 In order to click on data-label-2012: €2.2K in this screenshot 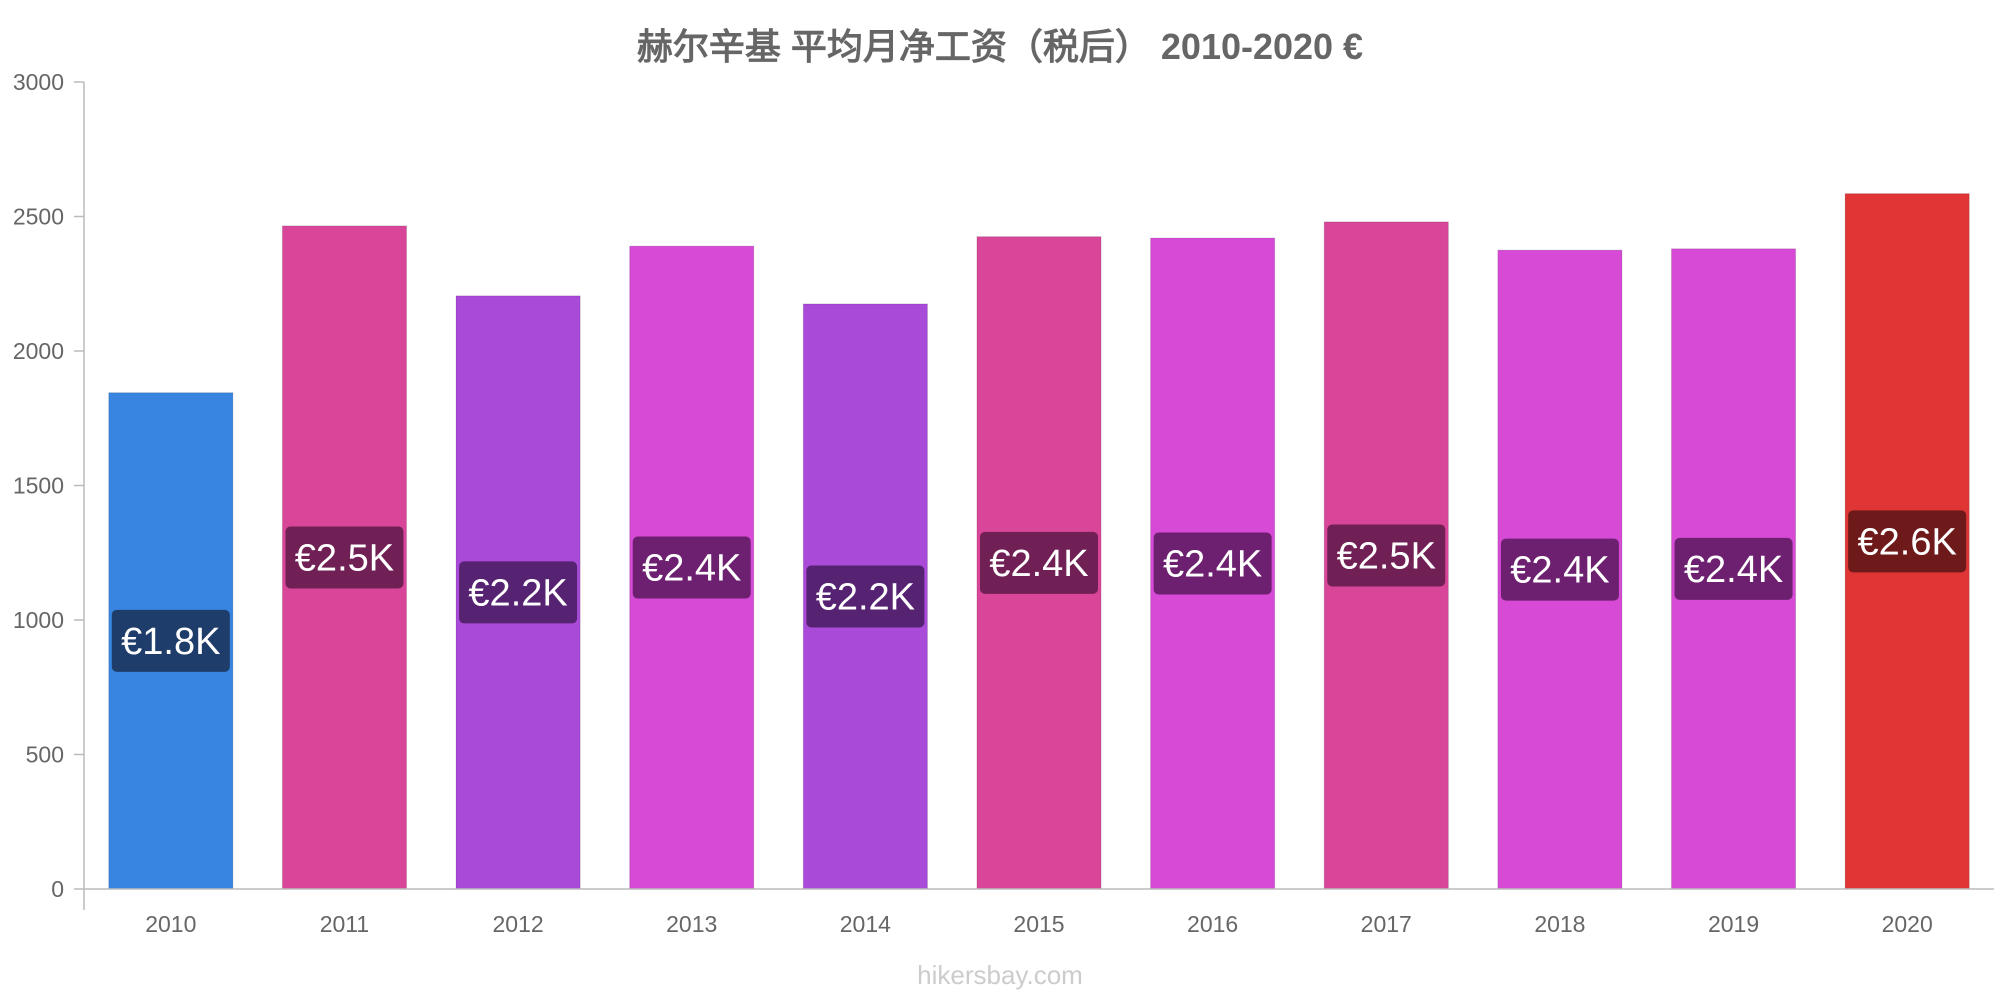, I will do `click(517, 593)`.